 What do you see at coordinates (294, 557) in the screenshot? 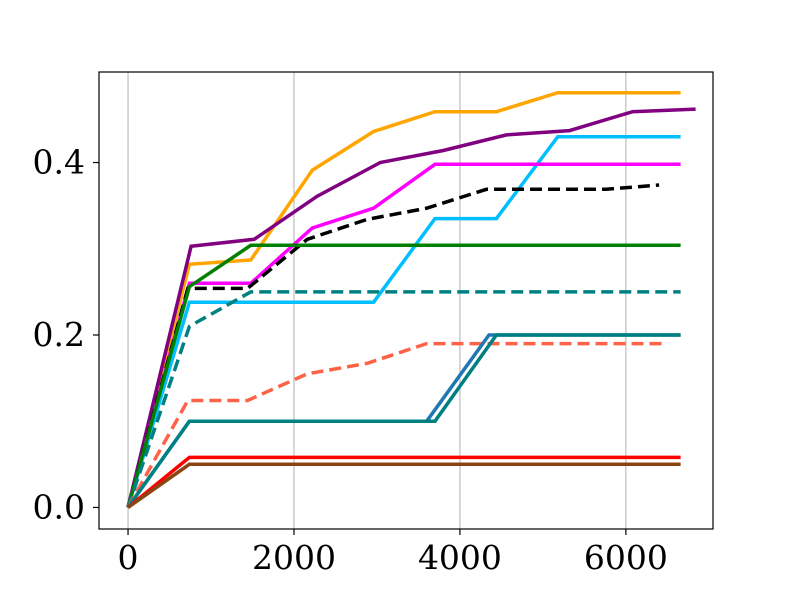
I see `x-tick-label: 2000` at bounding box center [294, 557].